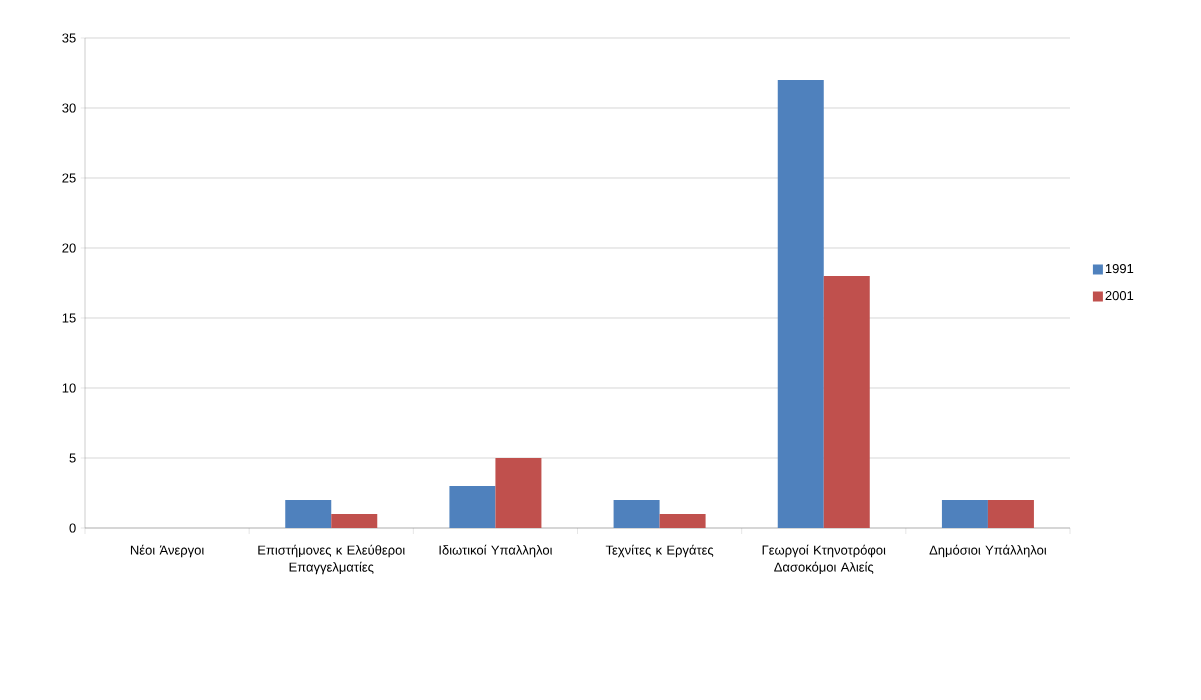 This screenshot has width=1201, height=700. What do you see at coordinates (824, 559) in the screenshot?
I see `x-tick-label: Γεωργοί Κτηνοτρόφοι Δασοκόμοι Αλιείς` at bounding box center [824, 559].